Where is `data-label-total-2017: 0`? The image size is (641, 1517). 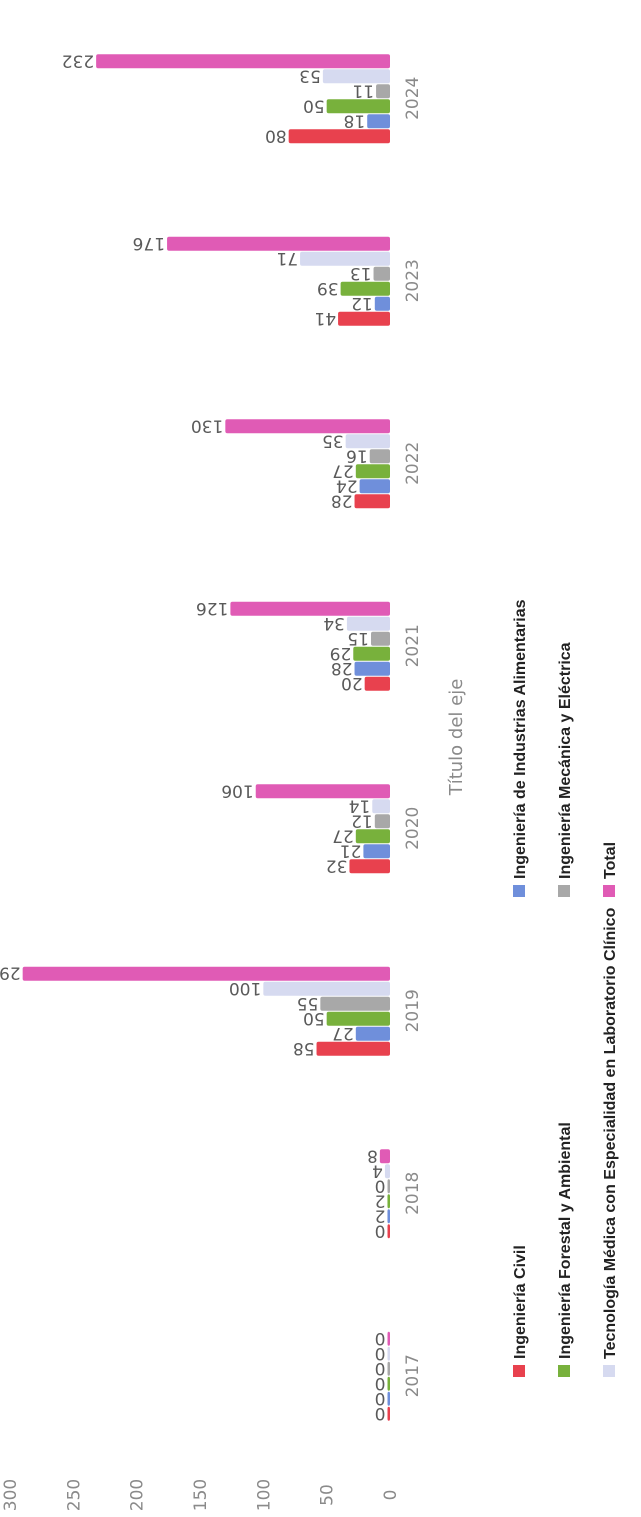 data-label-total-2017: 0 is located at coordinates (380, 1338).